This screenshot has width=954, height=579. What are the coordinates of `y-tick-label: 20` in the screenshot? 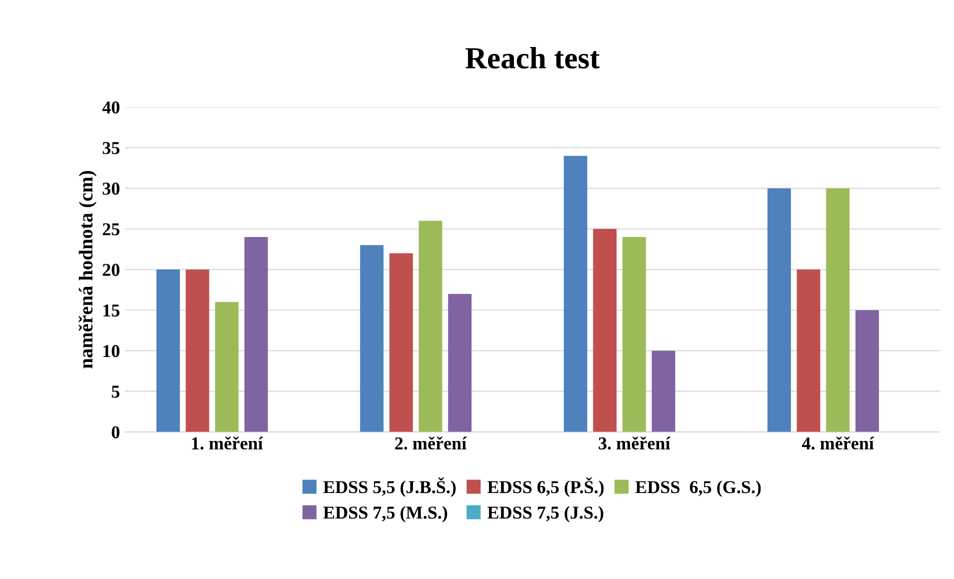 It's located at (111, 270).